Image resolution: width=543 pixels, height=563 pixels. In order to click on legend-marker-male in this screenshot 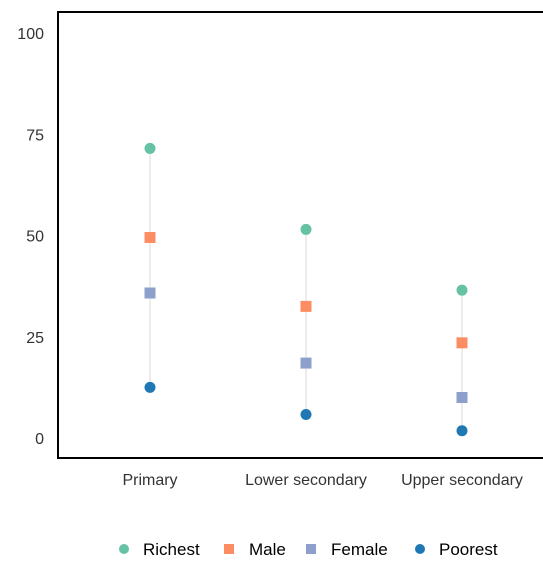, I will do `click(229, 549)`.